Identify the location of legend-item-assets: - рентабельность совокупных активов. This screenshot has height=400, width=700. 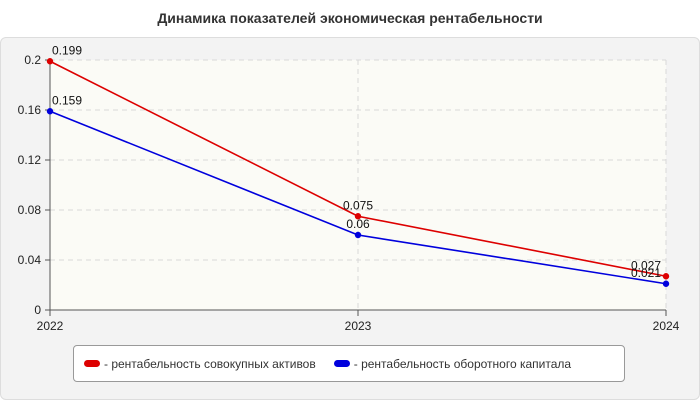
(200, 364).